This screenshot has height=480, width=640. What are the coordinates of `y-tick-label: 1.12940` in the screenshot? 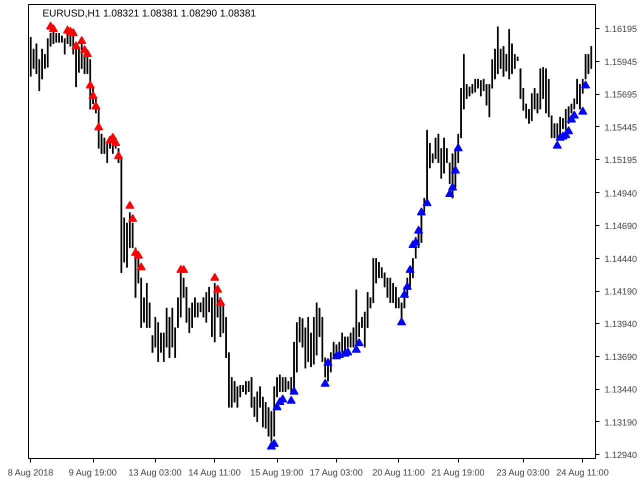 It's located at (621, 455).